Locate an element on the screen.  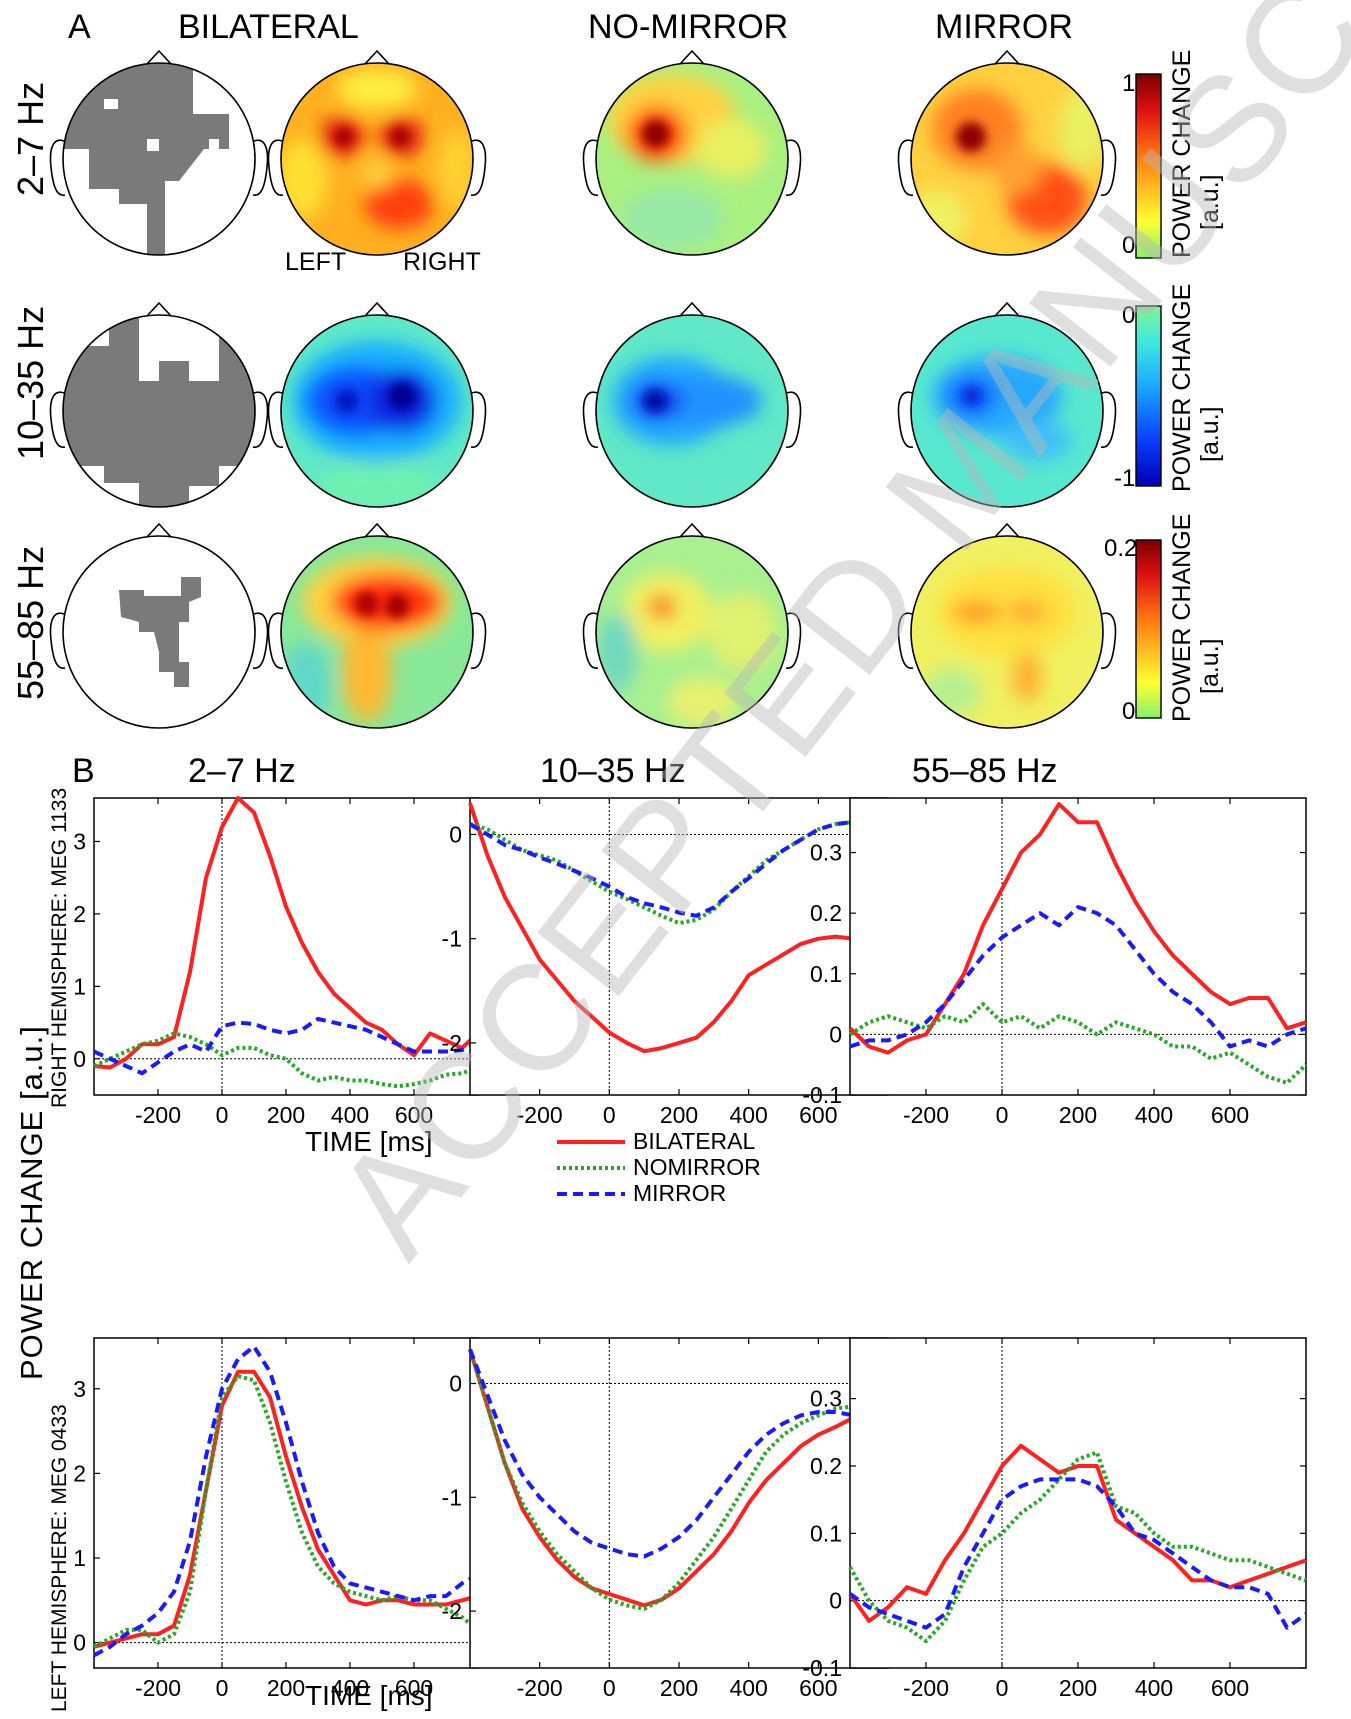
plot-3-xtick-label: 0 is located at coordinates (1002, 1115).